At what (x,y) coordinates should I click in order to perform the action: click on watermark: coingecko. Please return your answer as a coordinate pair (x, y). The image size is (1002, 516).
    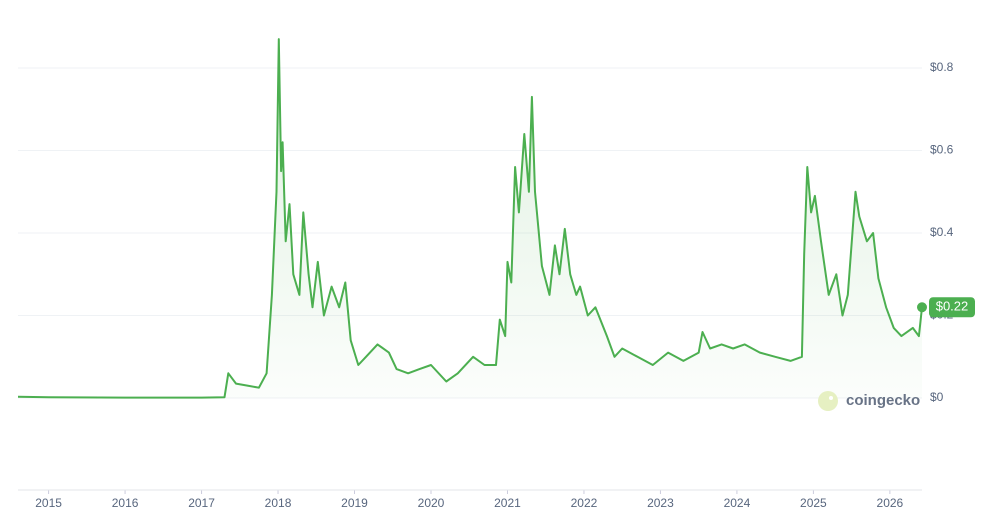
    Looking at the image, I should click on (869, 401).